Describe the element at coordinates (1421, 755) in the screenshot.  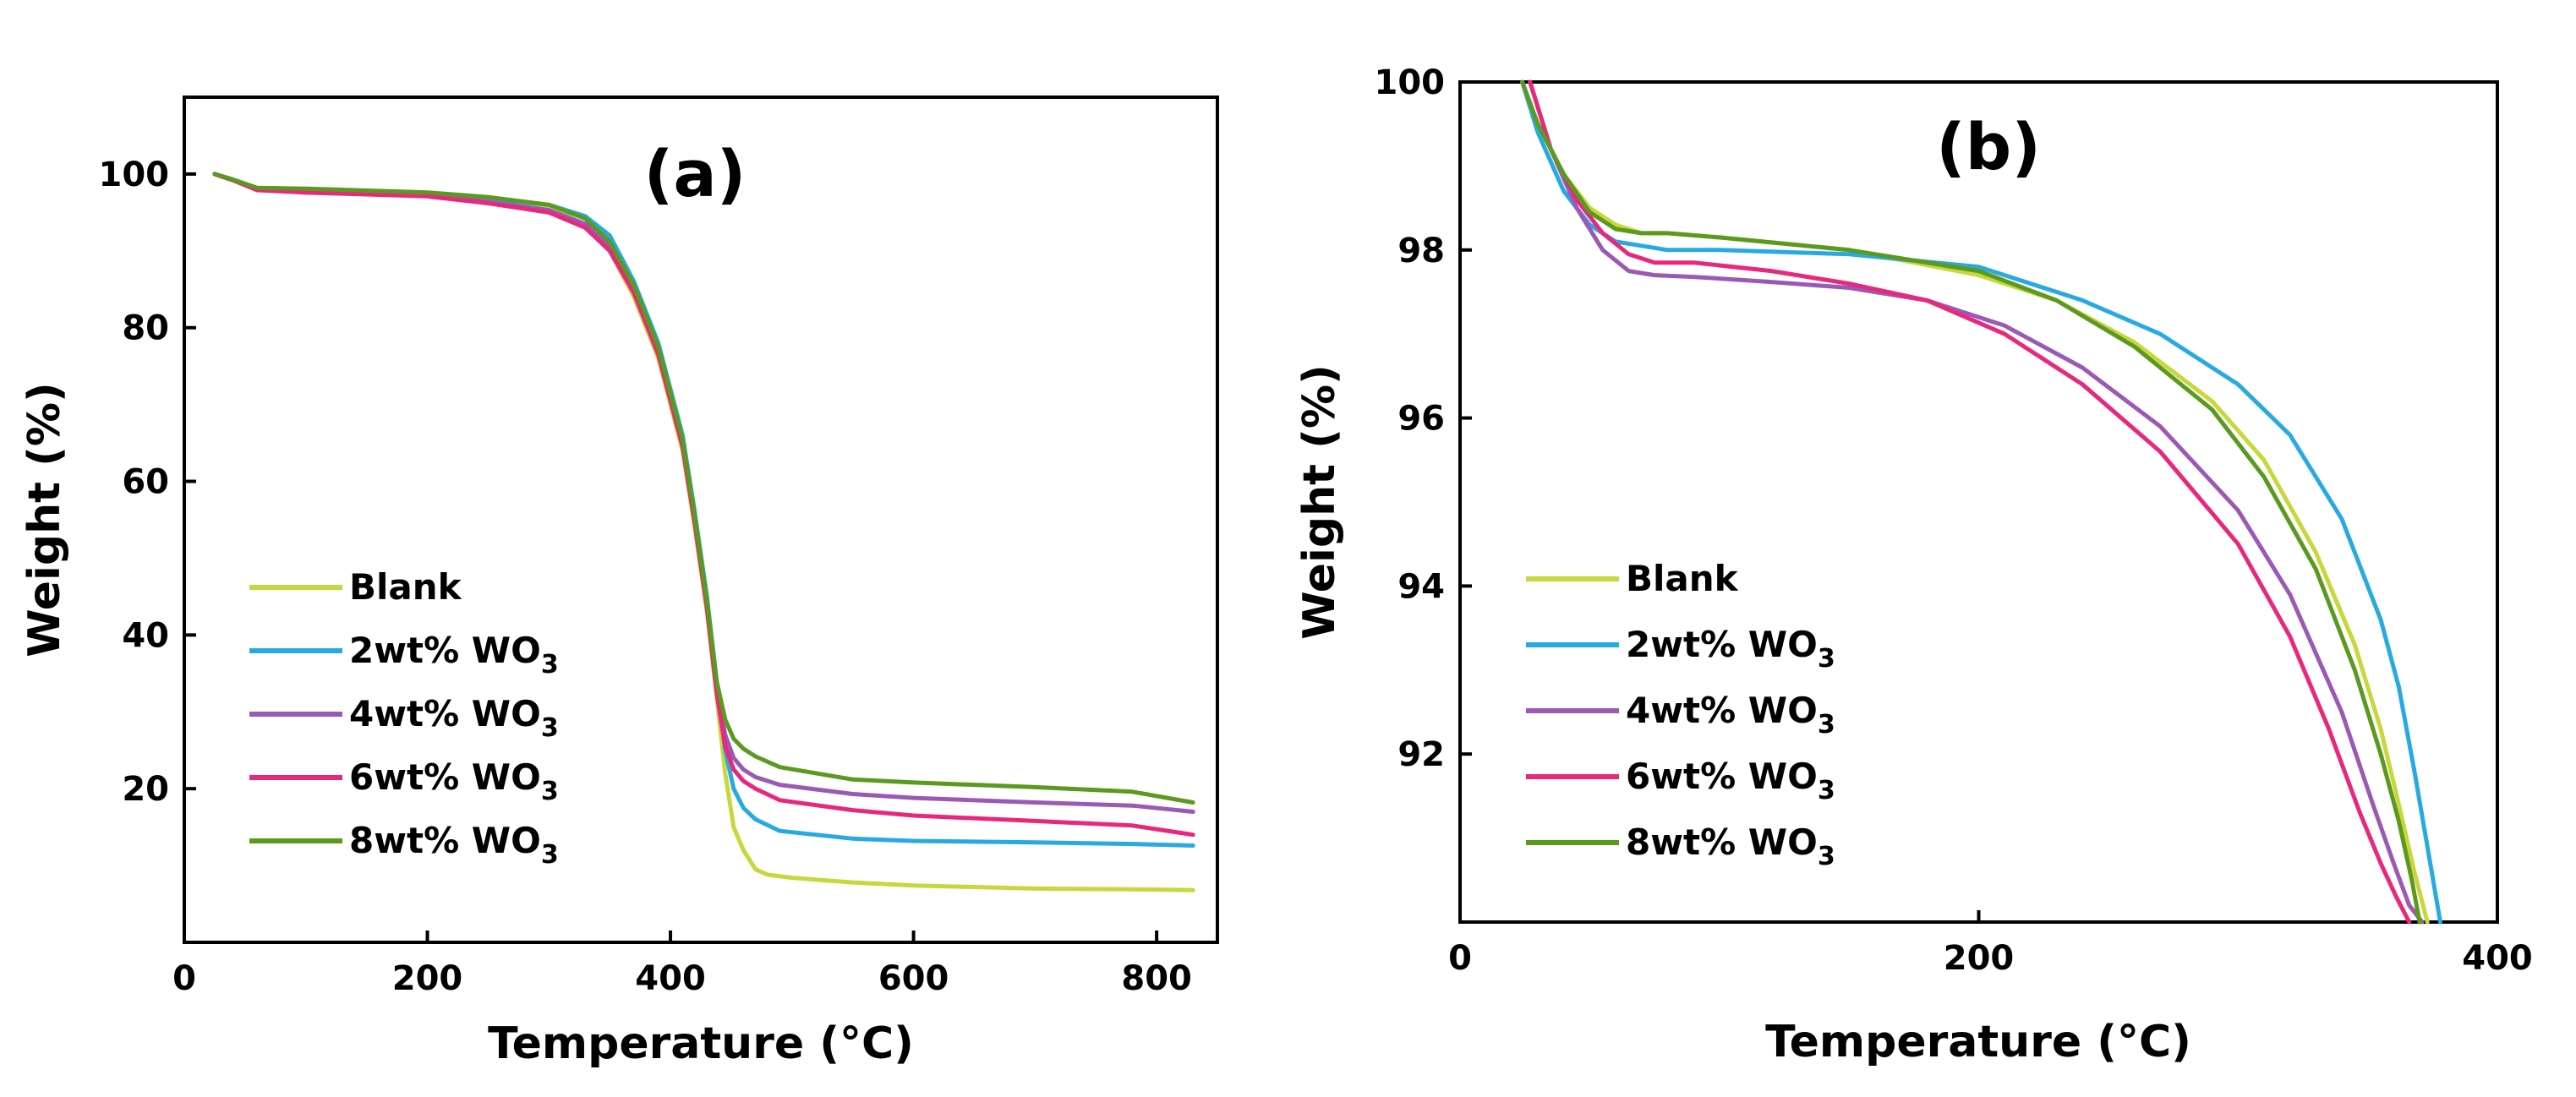
I see `panel-b-ytick-label: 92` at that location.